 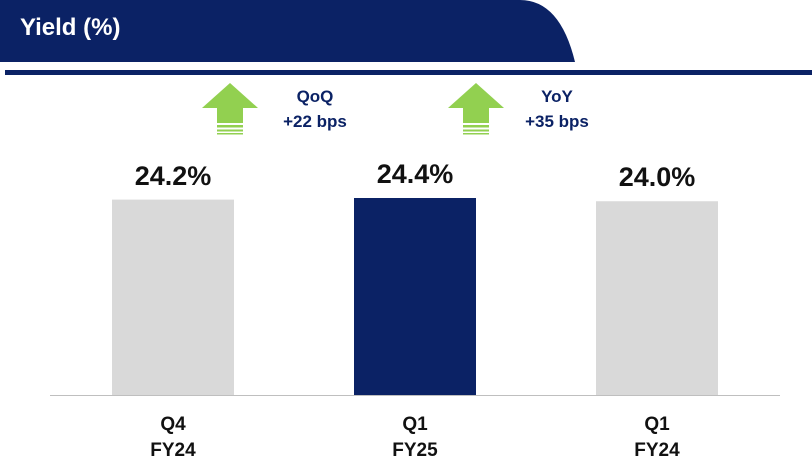 I want to click on annotation-text: +35 bps, so click(x=557, y=121).